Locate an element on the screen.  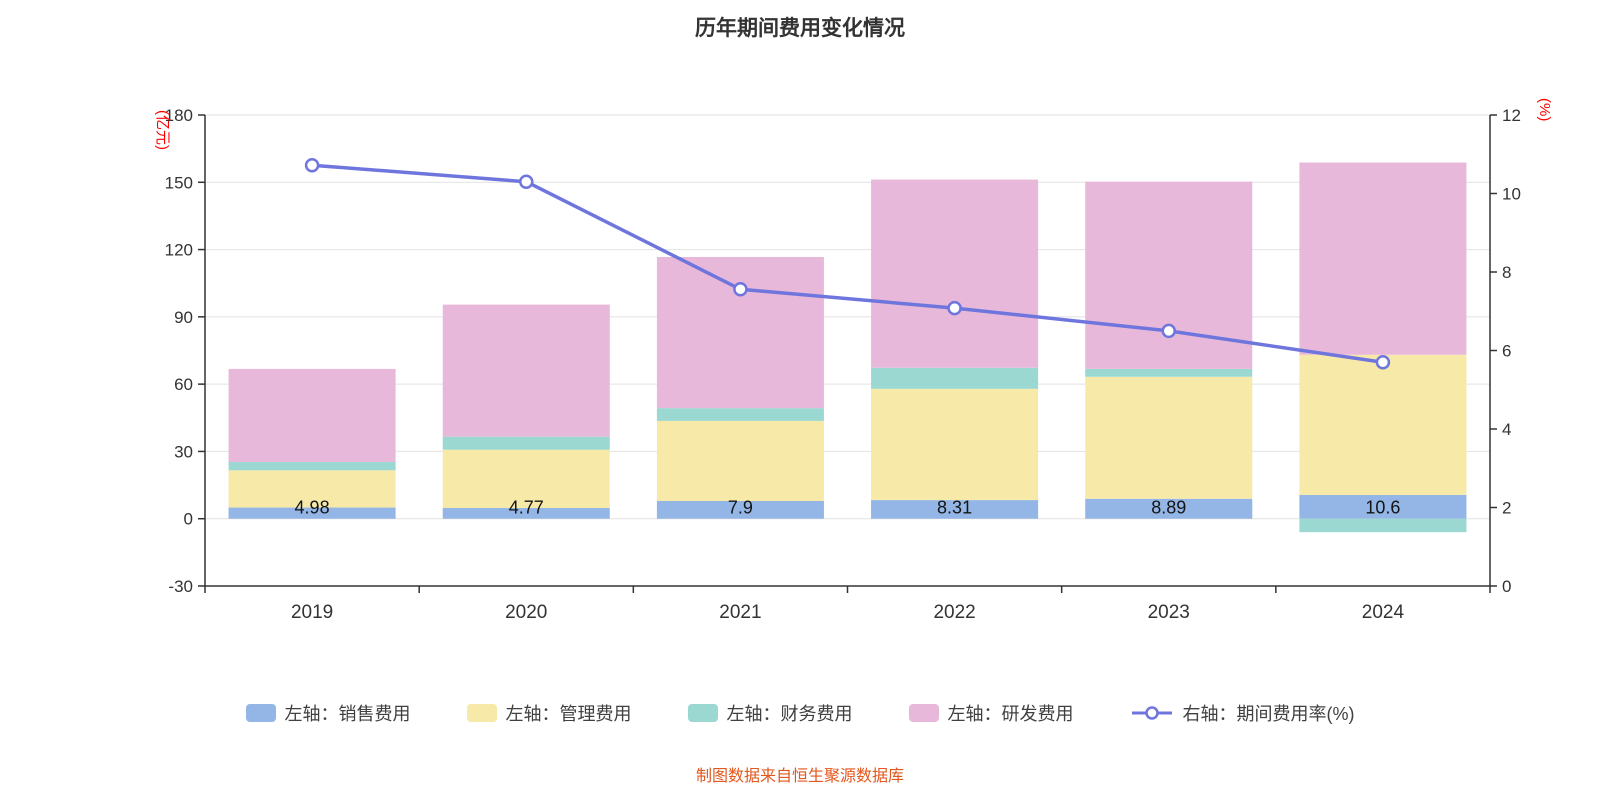
bar-value-label: 4.98 is located at coordinates (312, 508).